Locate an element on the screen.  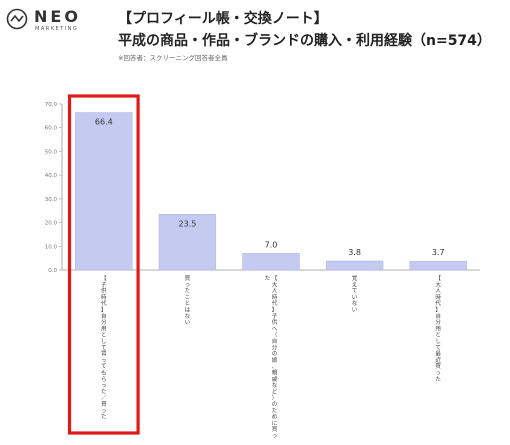
neo-logo-icon is located at coordinates (17, 19).